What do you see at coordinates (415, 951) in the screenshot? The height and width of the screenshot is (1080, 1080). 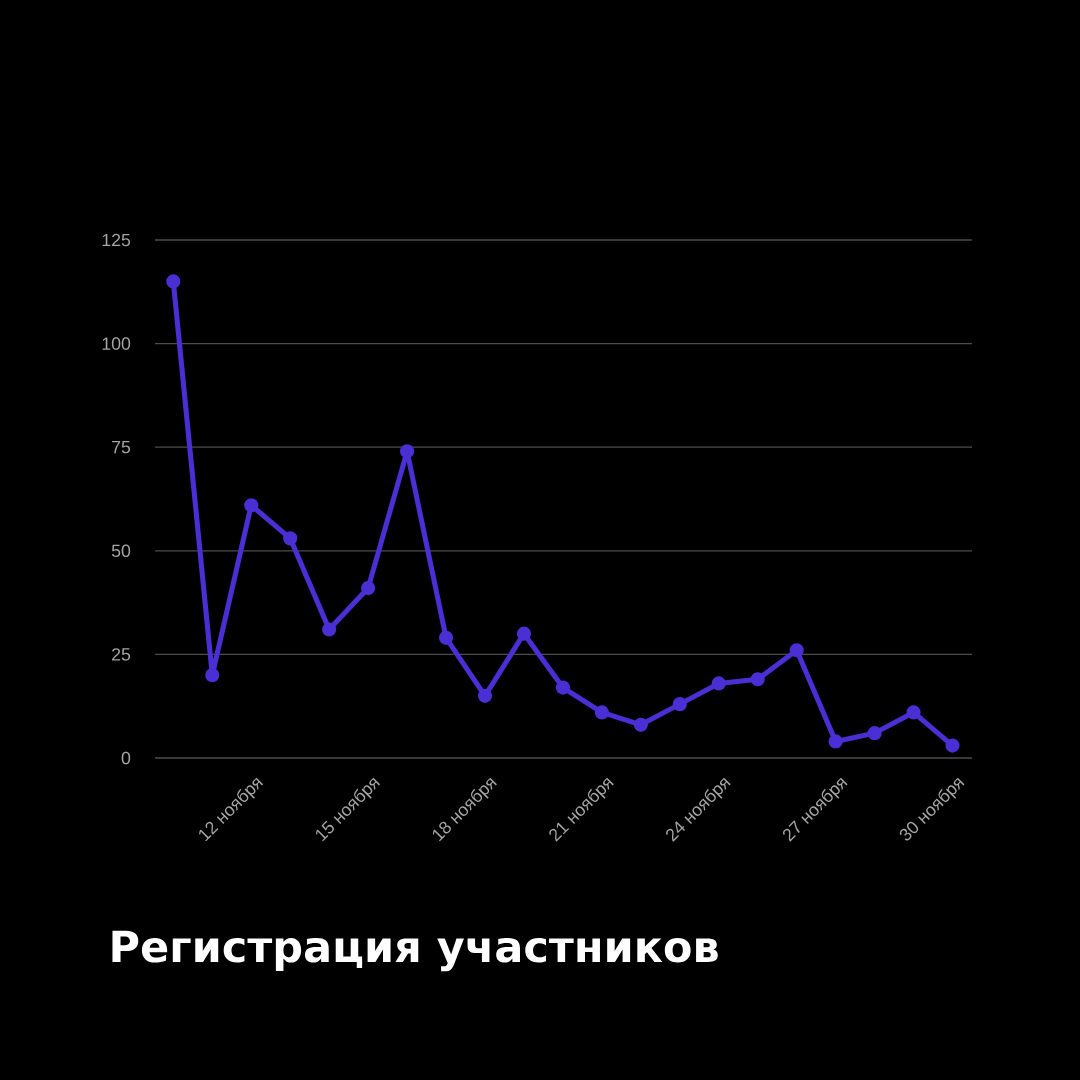 I see `text: Регистрация участников` at bounding box center [415, 951].